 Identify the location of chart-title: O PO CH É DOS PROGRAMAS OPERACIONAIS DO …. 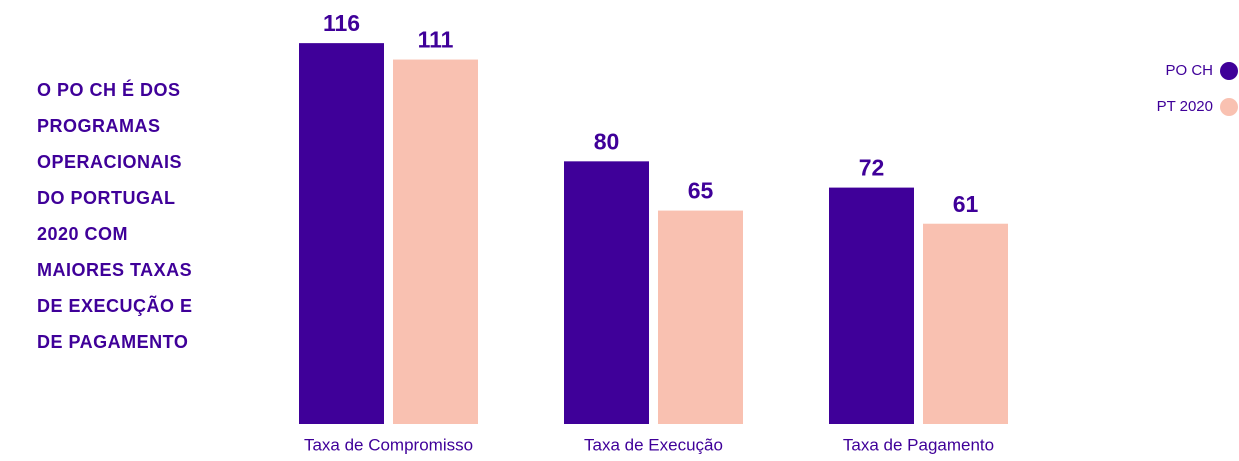
(115, 216).